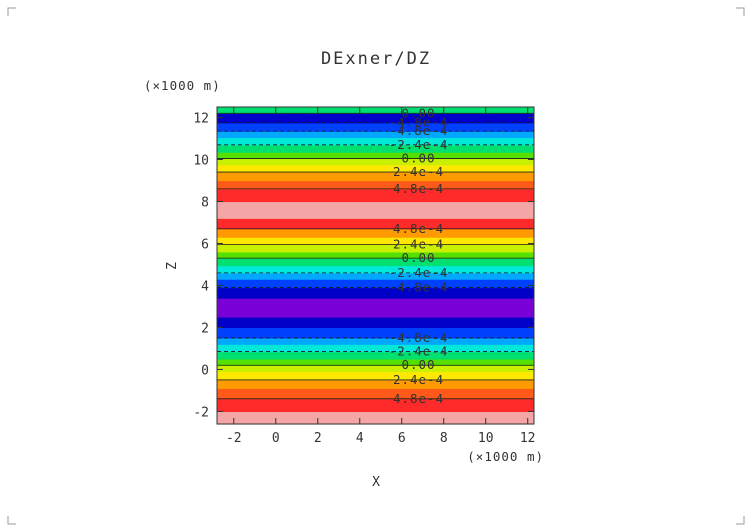 This screenshot has height=532, width=752. Describe the element at coordinates (205, 328) in the screenshot. I see `y-tick-label-2: 2` at that location.